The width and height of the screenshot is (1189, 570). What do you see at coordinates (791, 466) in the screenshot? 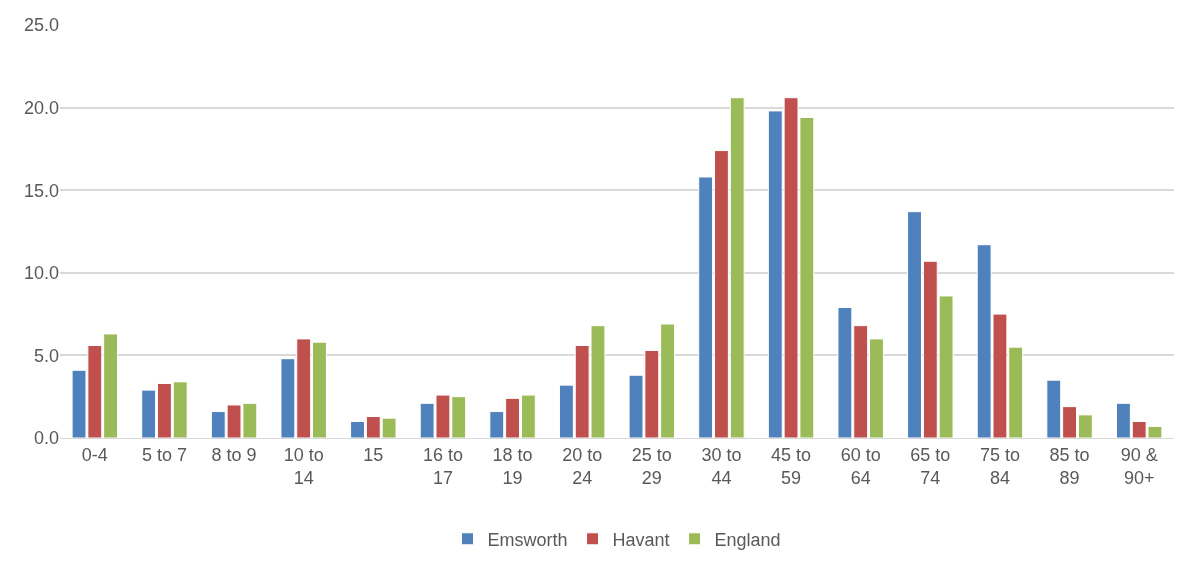
I see `x-tick-label: 45 to 59` at bounding box center [791, 466].